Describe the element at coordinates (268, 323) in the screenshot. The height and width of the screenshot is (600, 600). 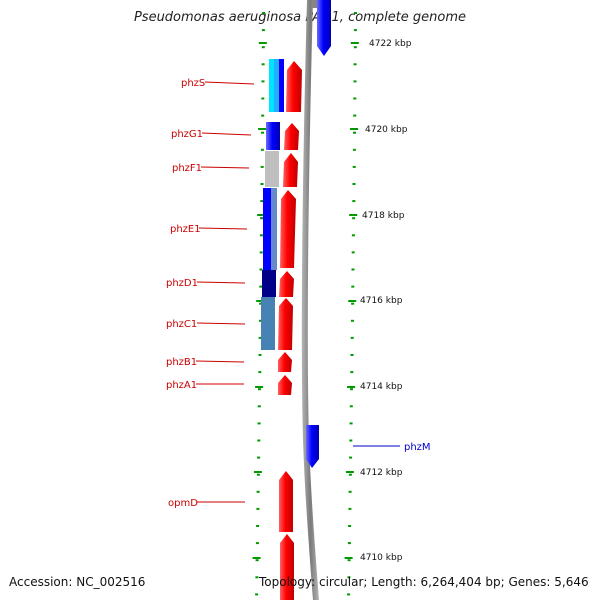
I see `gene-bar-phzC1` at that location.